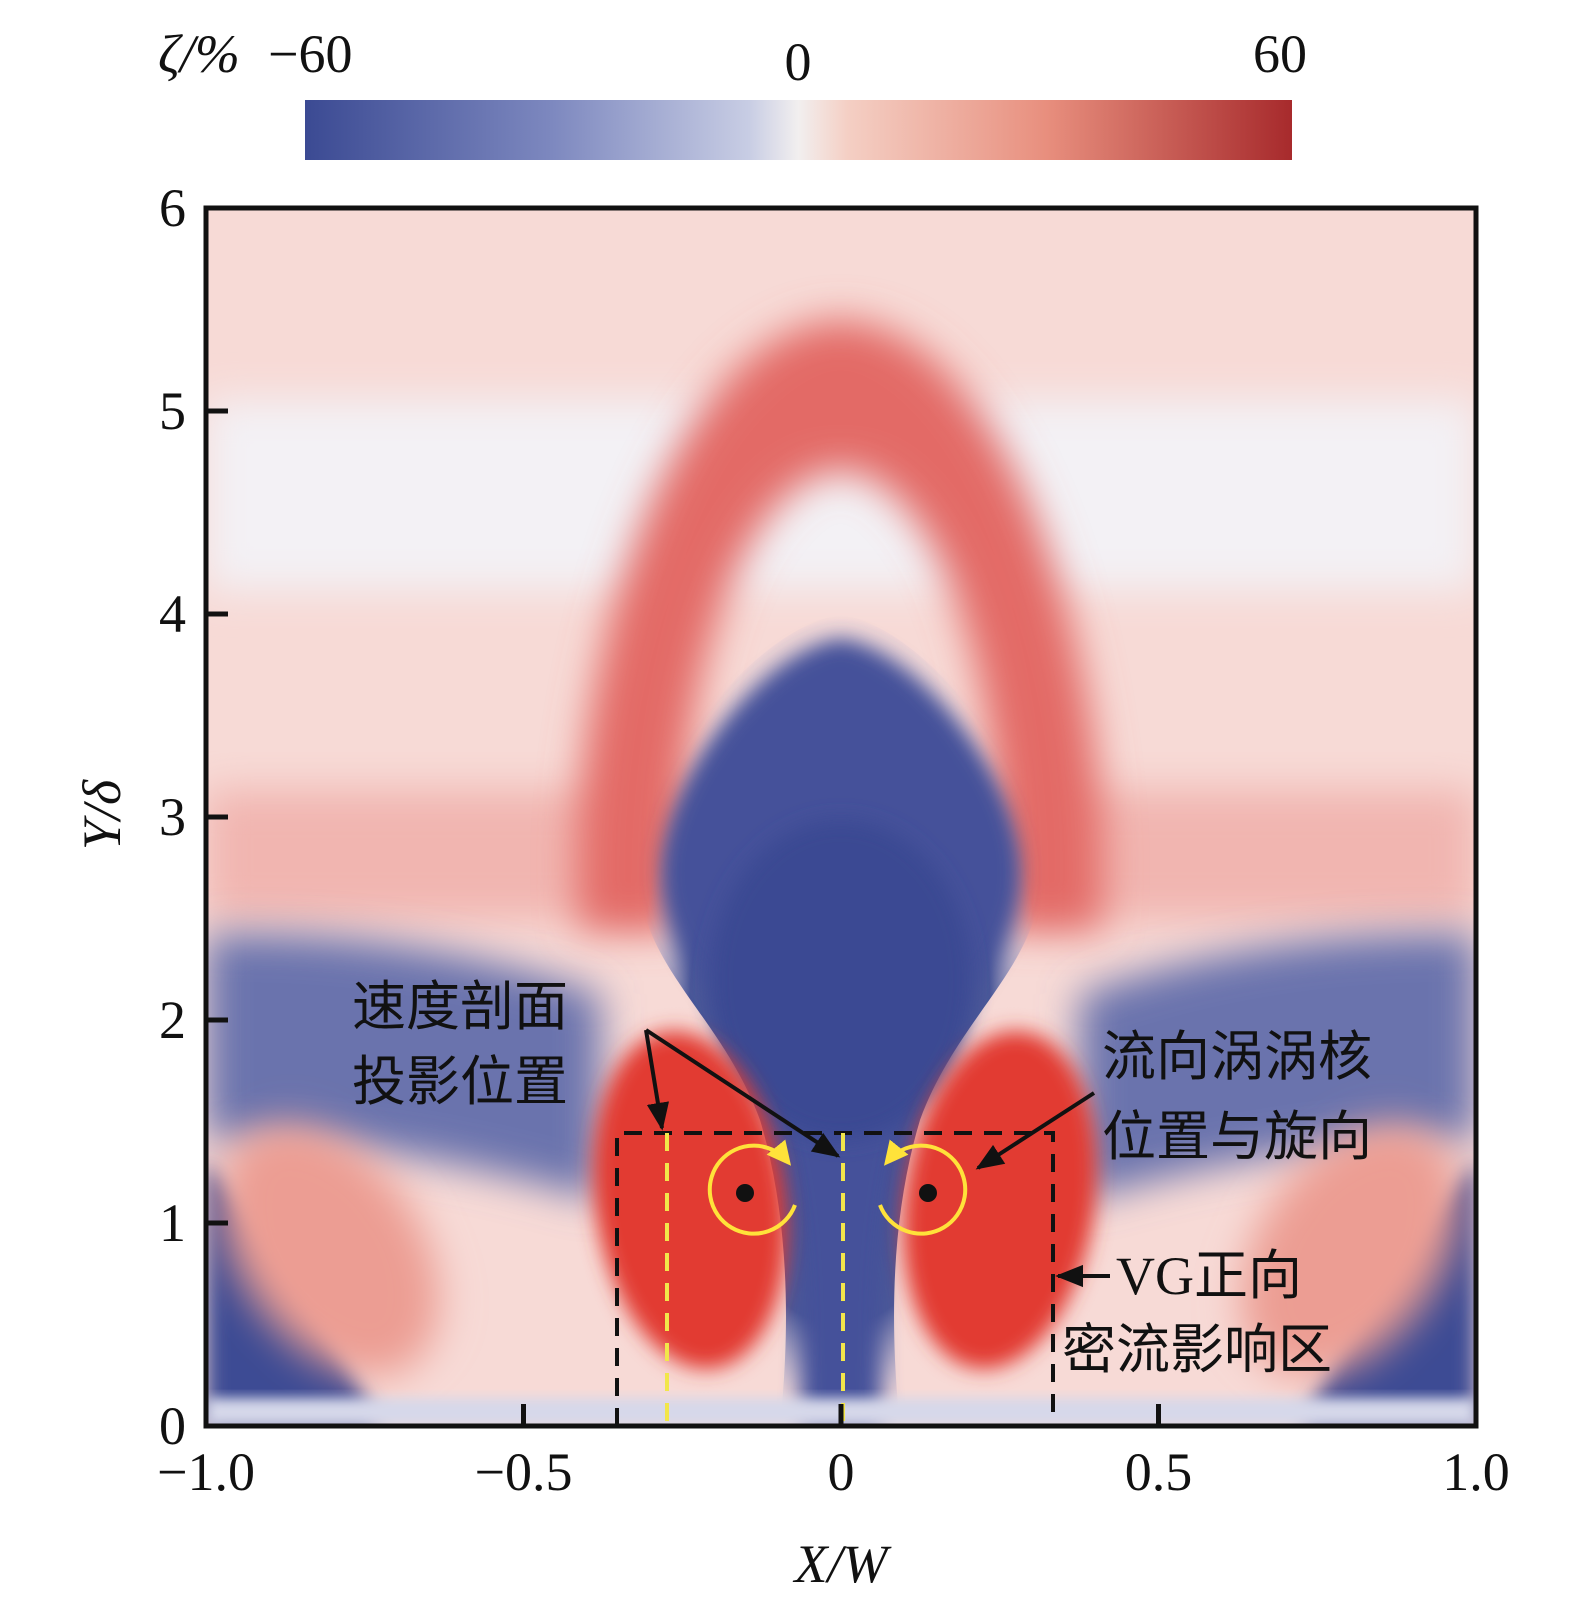  I want to click on x-tick-label: 1.0, so click(1476, 1472).